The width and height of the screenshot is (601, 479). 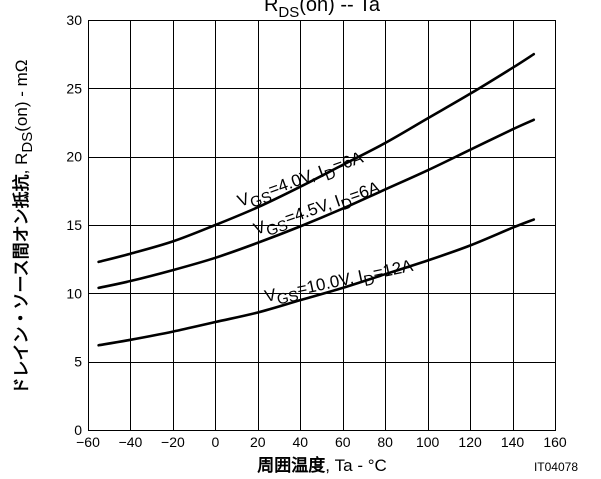 I want to click on x-tick-label-2: −20, so click(x=173, y=442).